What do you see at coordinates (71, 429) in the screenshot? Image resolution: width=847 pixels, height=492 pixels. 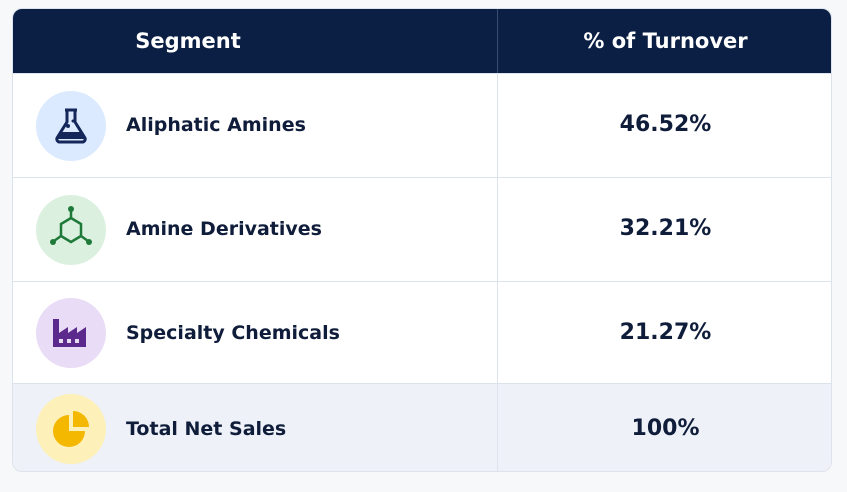 I see `pie-icon` at bounding box center [71, 429].